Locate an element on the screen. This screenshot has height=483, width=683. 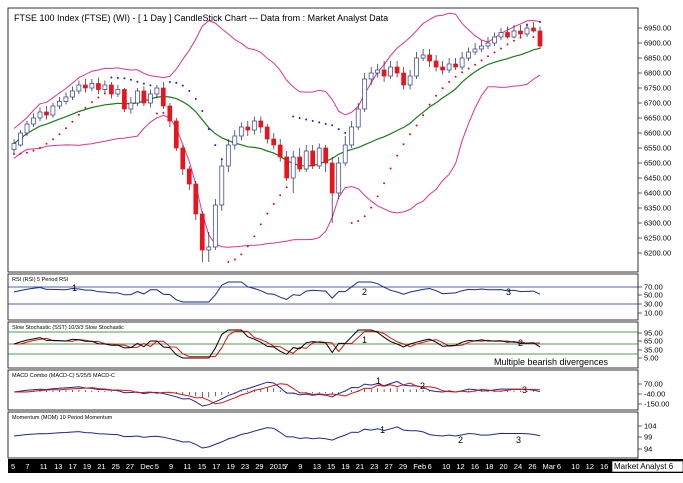
x-tick-label: 23 is located at coordinates (245, 466).